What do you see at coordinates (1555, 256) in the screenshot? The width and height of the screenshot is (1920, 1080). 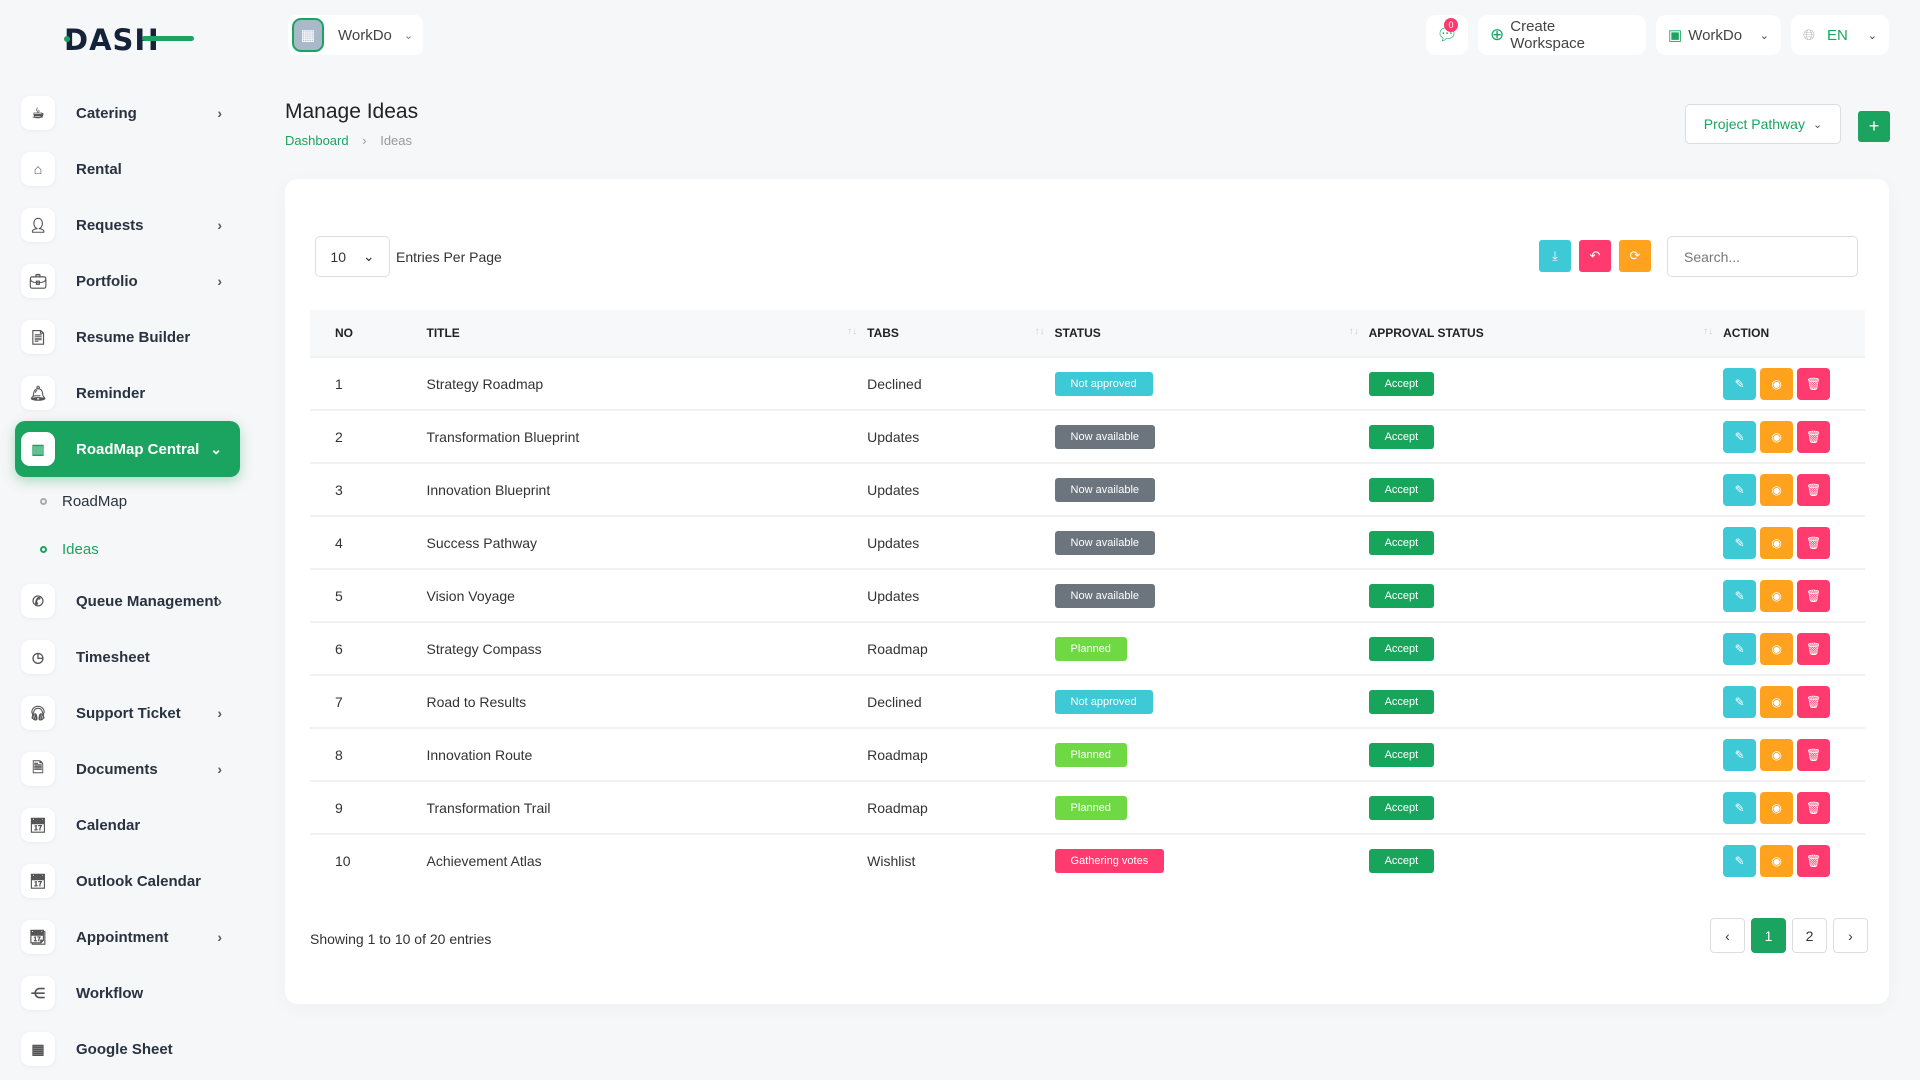 I see `export-button: ⤓` at bounding box center [1555, 256].